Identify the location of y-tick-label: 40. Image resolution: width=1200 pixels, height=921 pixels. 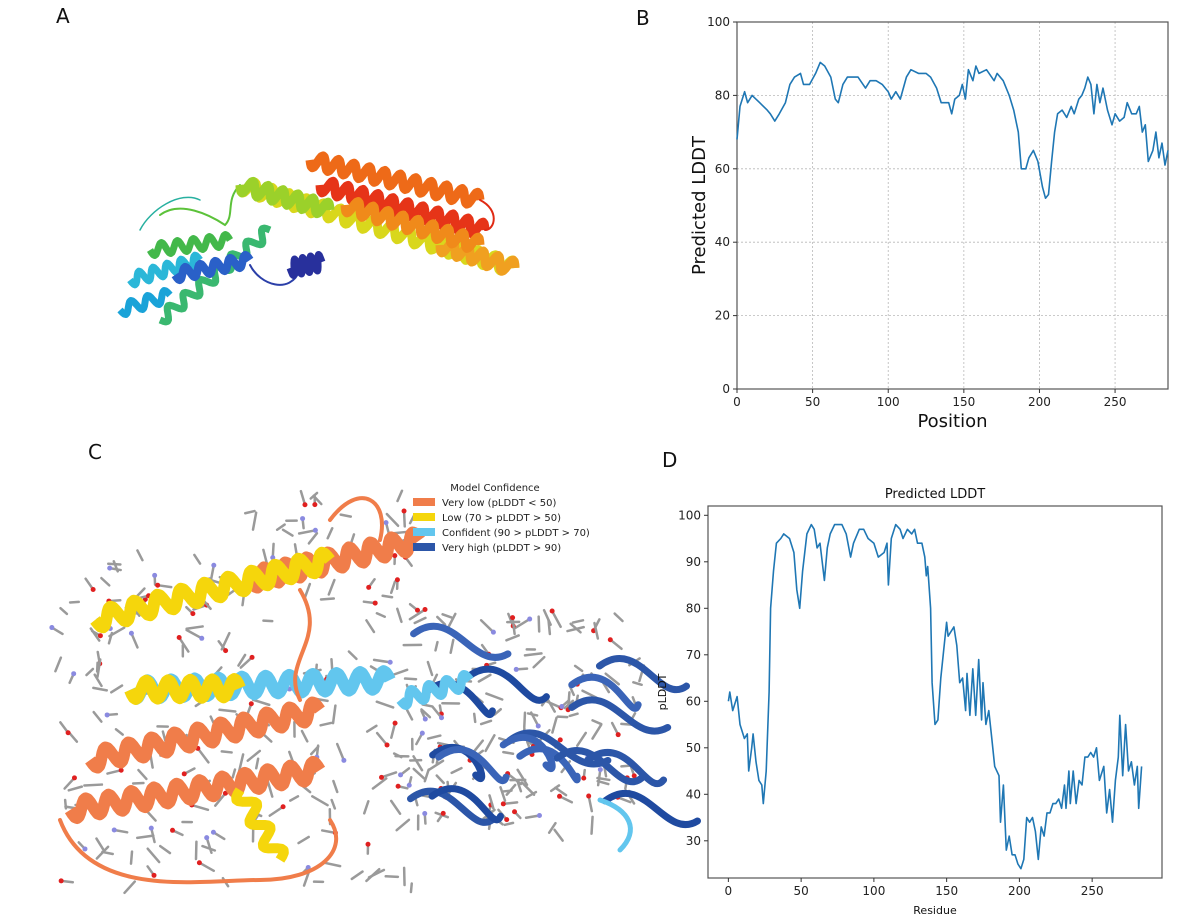
(722, 242).